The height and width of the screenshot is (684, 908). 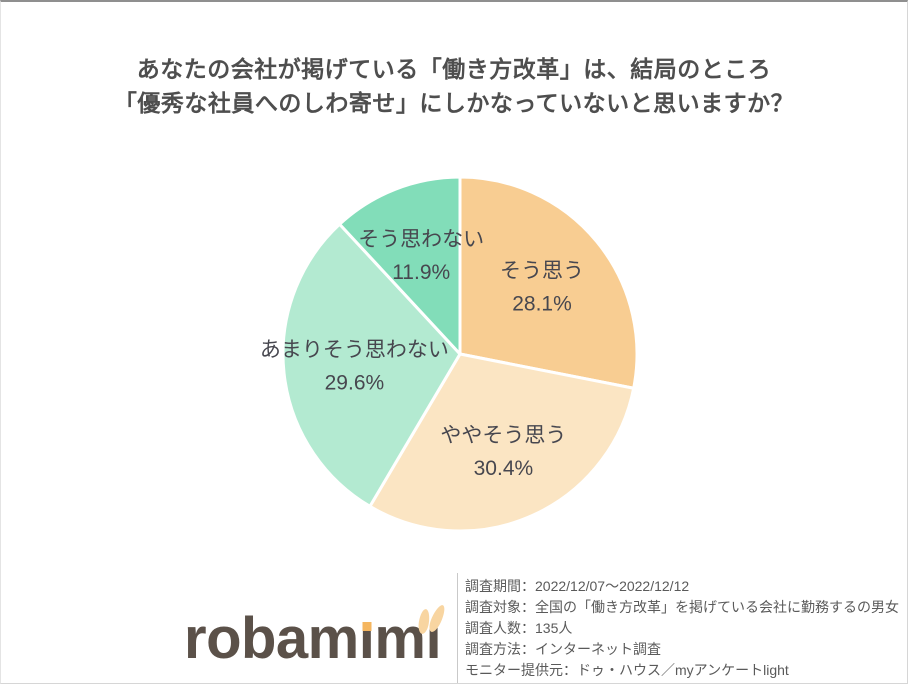 What do you see at coordinates (519, 628) in the screenshot?
I see `survey-info-line: 調査人数：135人` at bounding box center [519, 628].